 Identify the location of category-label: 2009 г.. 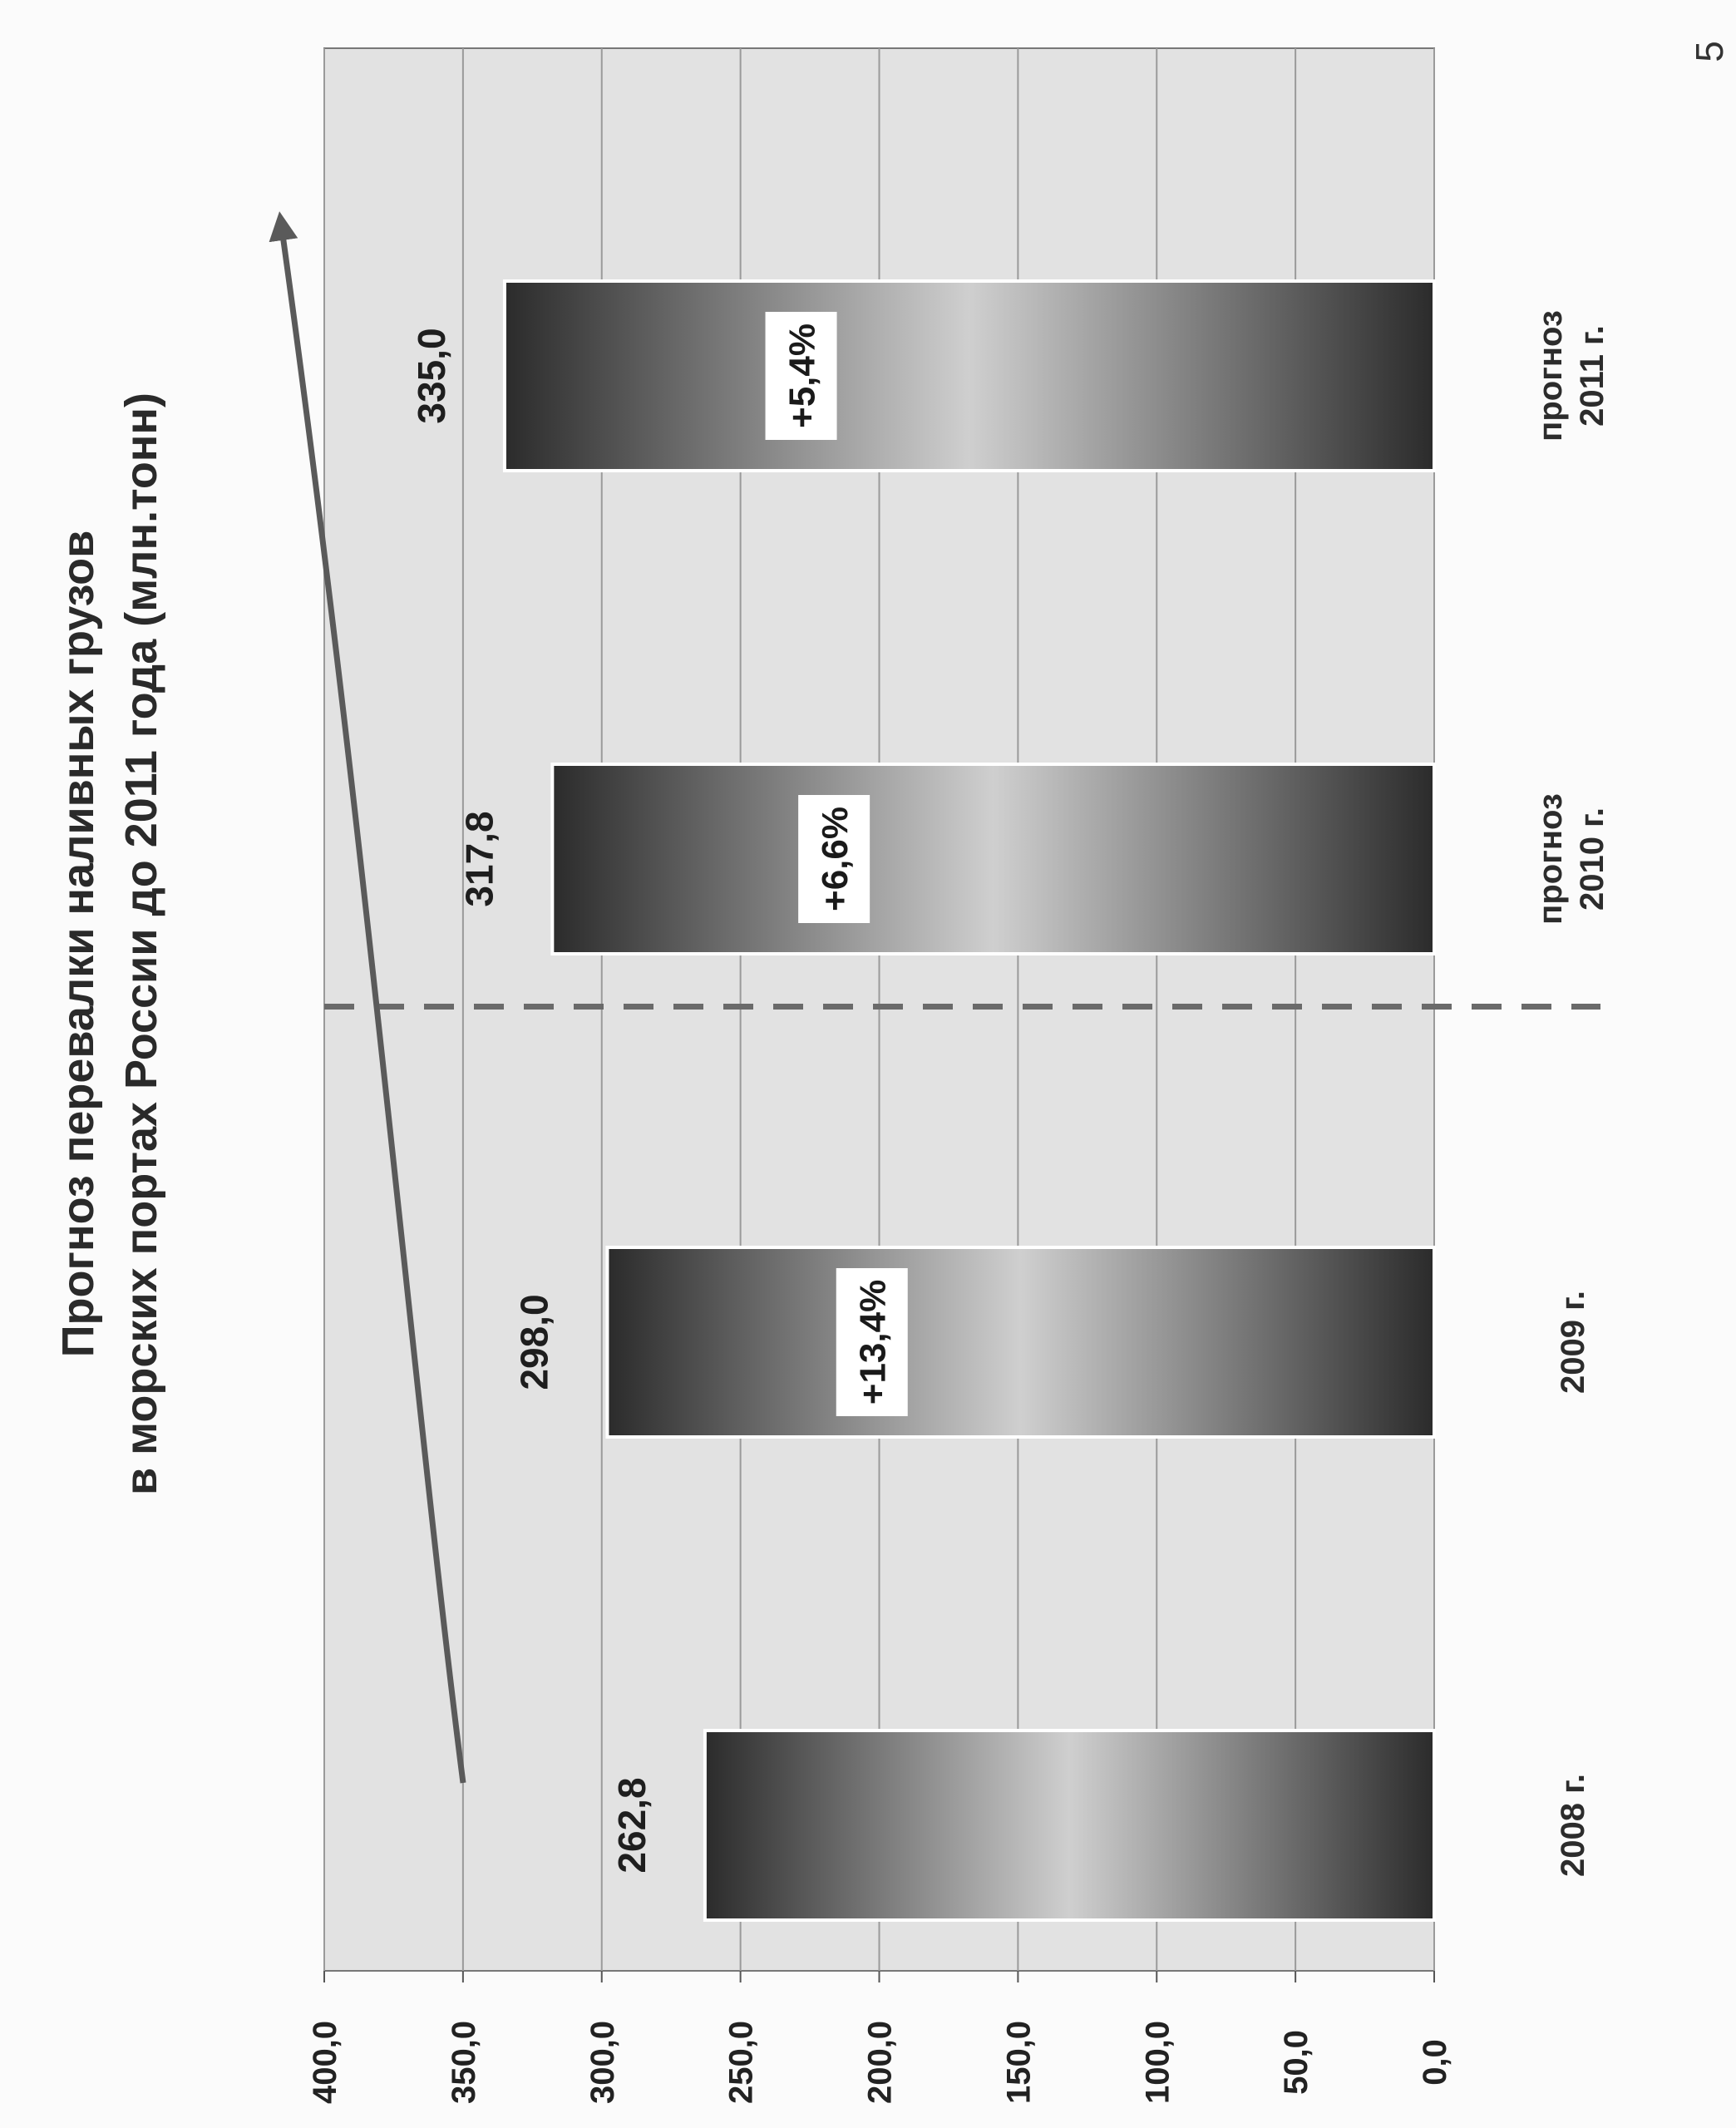
(1573, 1343).